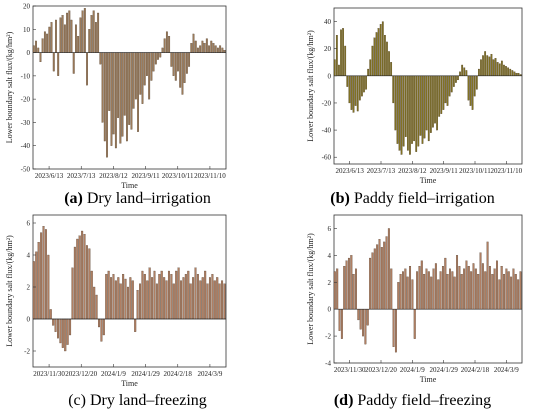 Image resolution: width=550 pixels, height=412 pixels. I want to click on y-tick-label: -2, so click(328, 337).